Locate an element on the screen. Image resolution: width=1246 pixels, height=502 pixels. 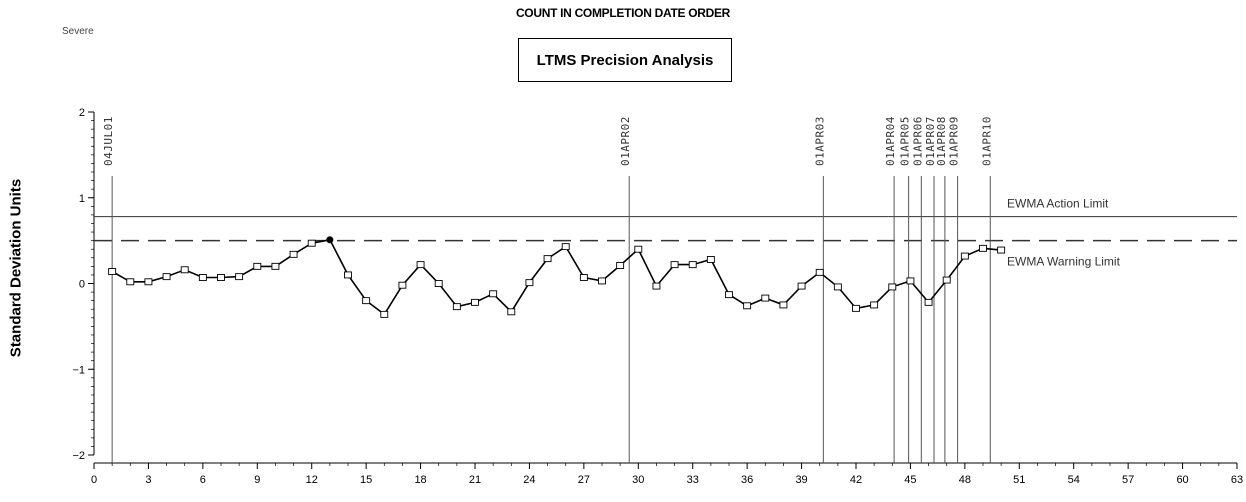
x-tick-label: 24 is located at coordinates (529, 480).